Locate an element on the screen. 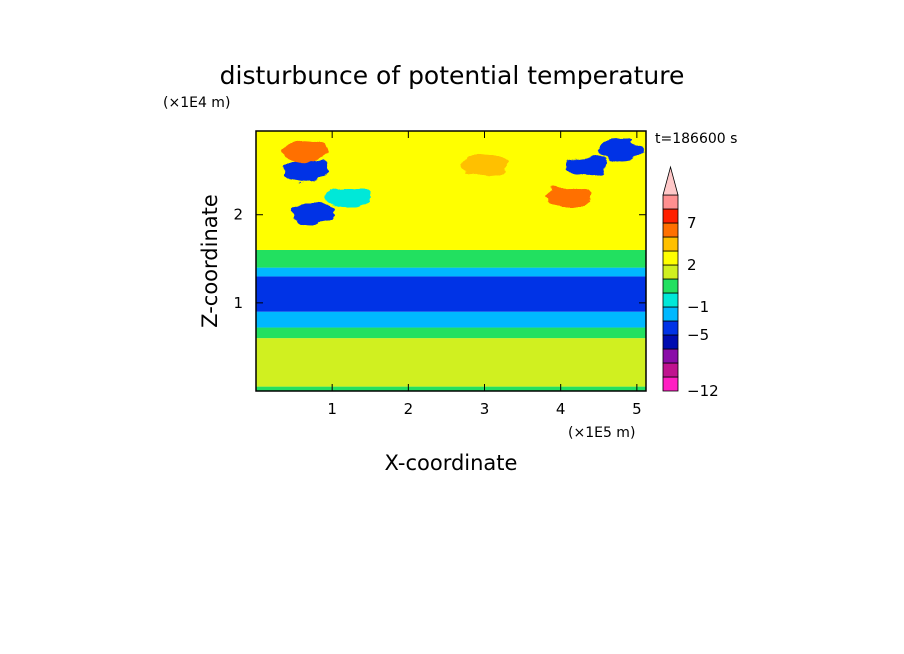  x-tick-label: 4 is located at coordinates (561, 409).